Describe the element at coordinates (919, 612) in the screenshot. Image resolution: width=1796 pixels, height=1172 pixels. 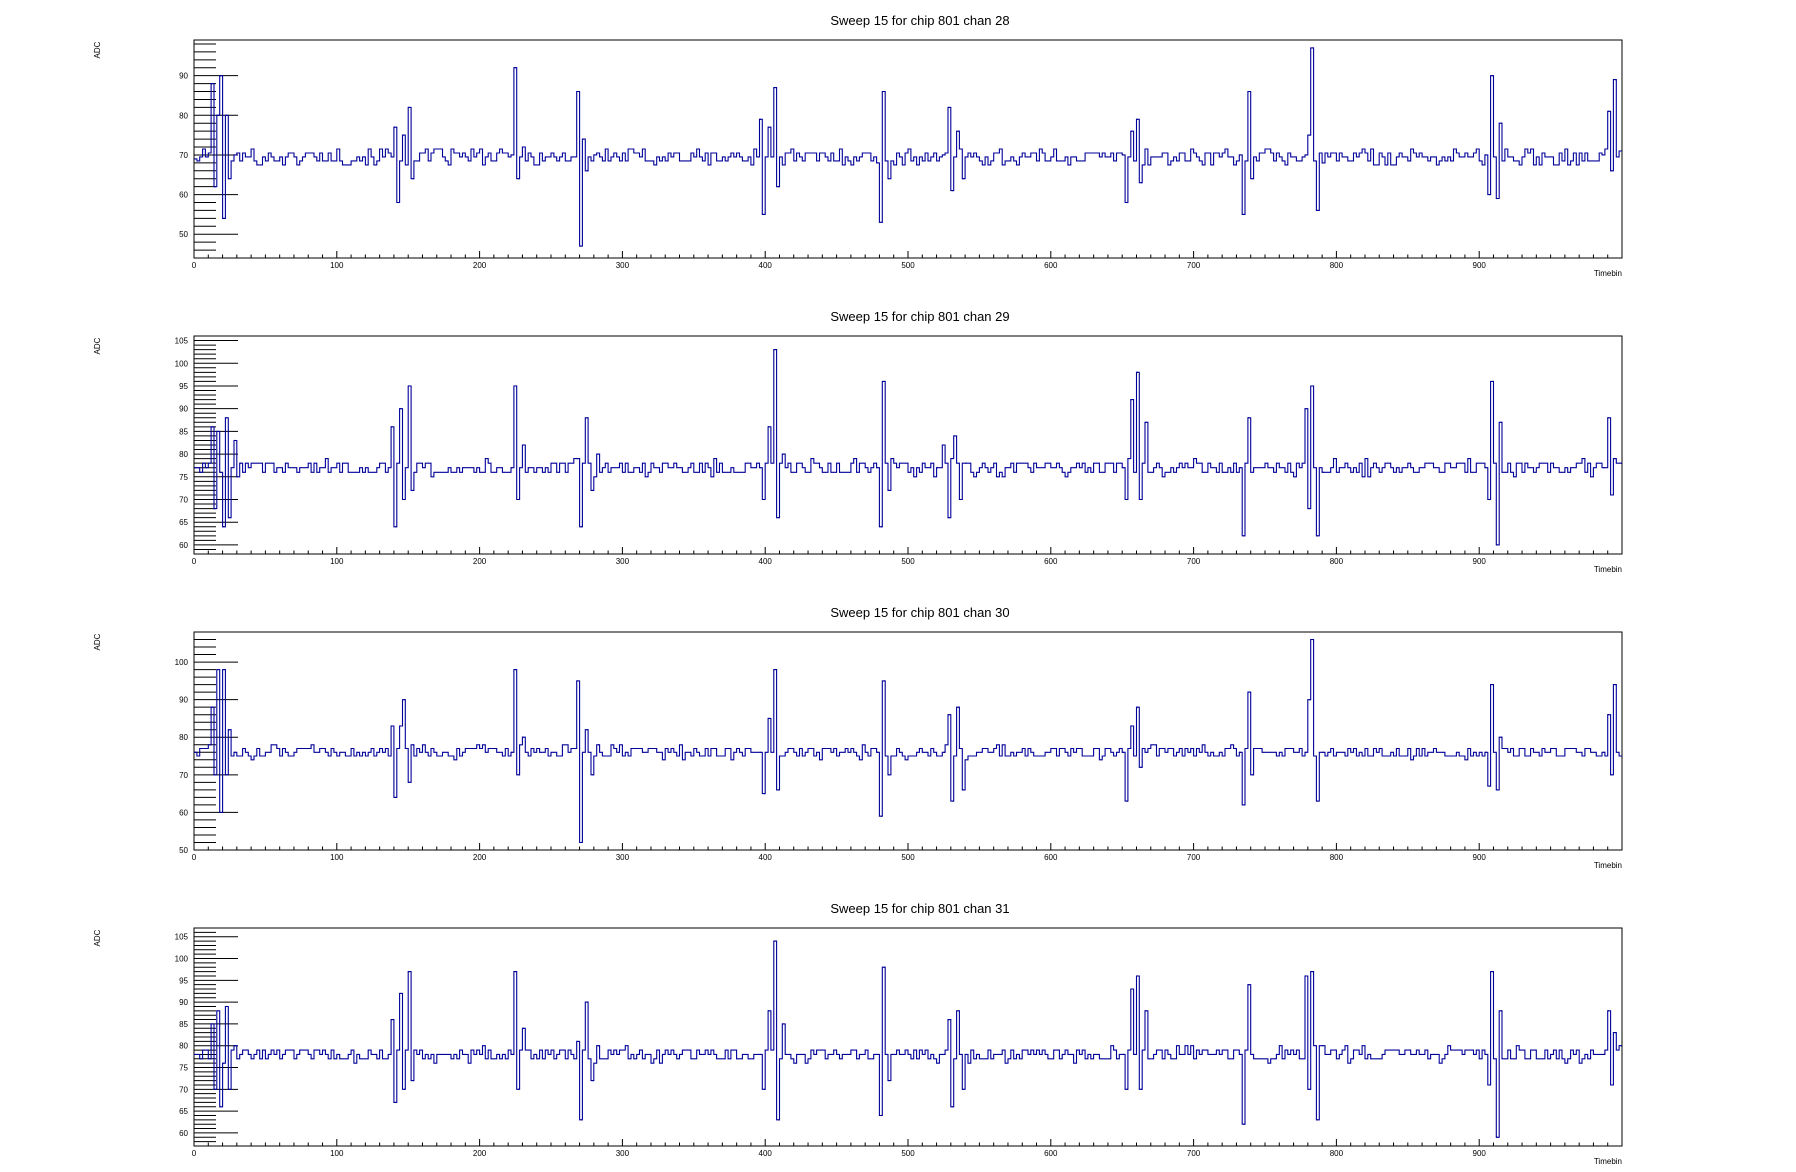
I see `chart-title: Sweep 15 for chip 801 chan 30` at that location.